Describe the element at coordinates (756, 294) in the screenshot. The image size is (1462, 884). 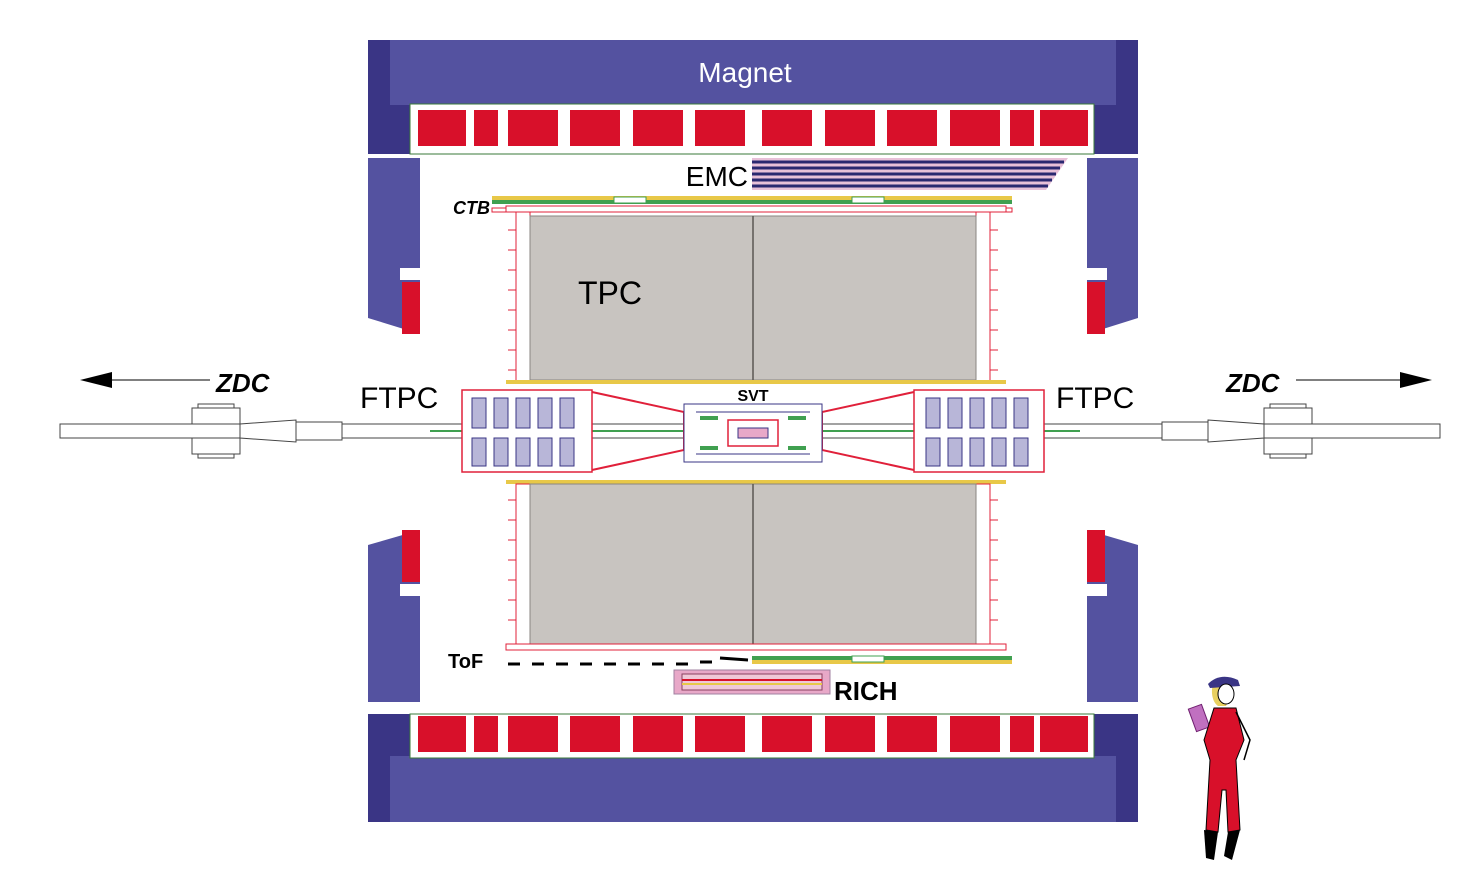
I see `tpc-top` at that location.